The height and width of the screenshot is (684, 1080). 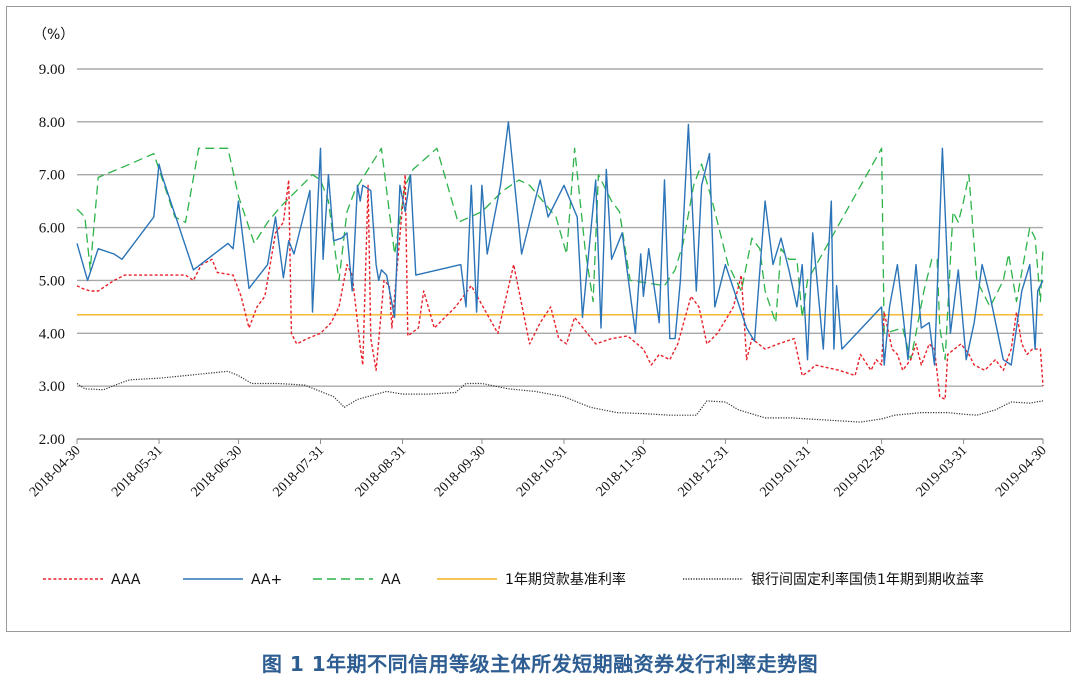 What do you see at coordinates (52, 281) in the screenshot?
I see `y-tick-label: 5.00` at bounding box center [52, 281].